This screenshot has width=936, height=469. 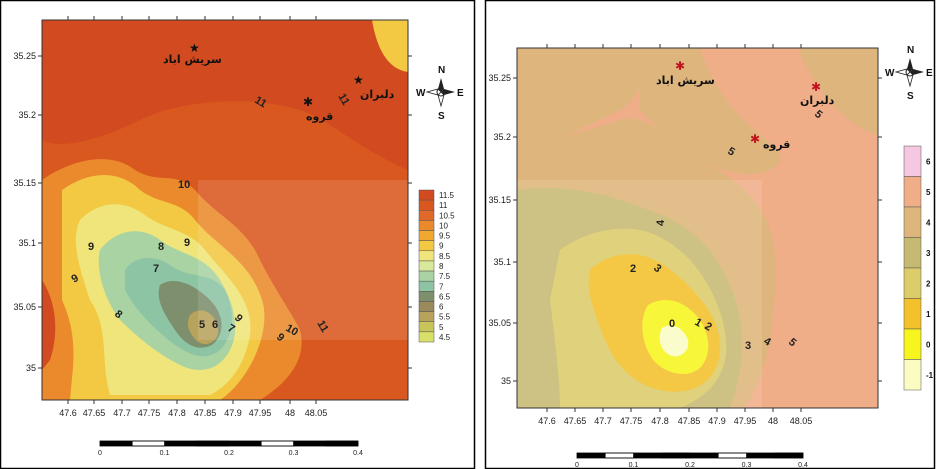 I want to click on legend-label: -1, so click(x=930, y=375).